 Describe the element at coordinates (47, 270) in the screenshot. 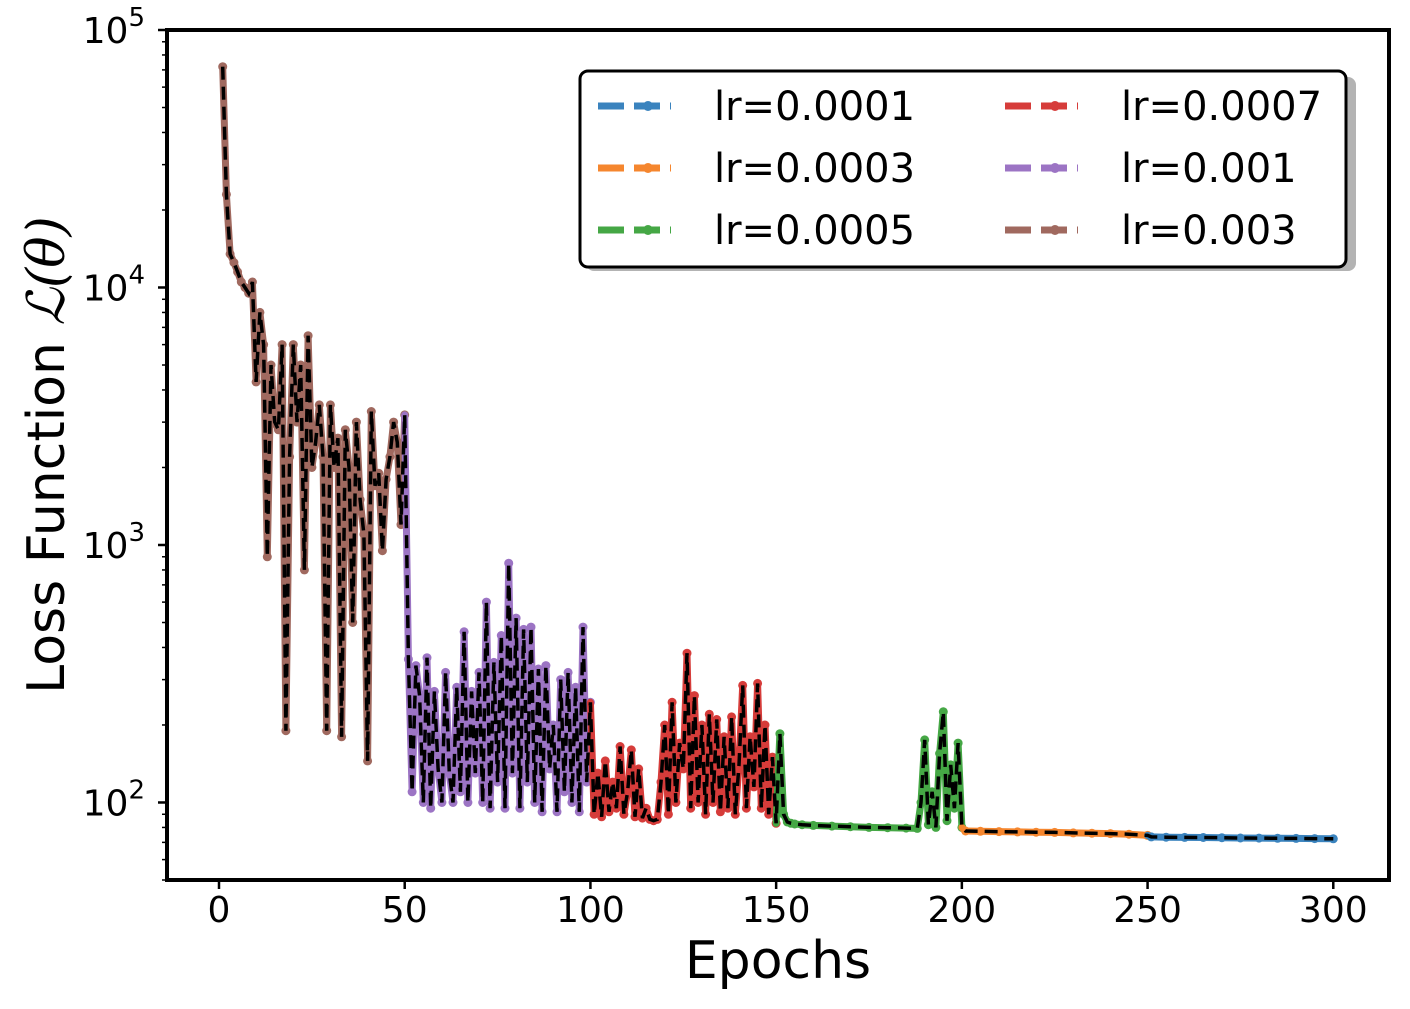

I see `y-axis-title-math: ℒ(θ)` at that location.